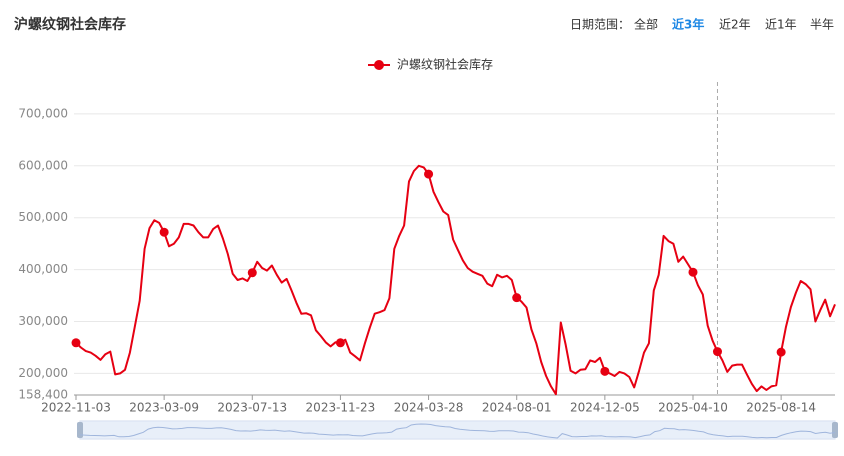  I want to click on y-tick-label: 158,400, so click(43, 395).